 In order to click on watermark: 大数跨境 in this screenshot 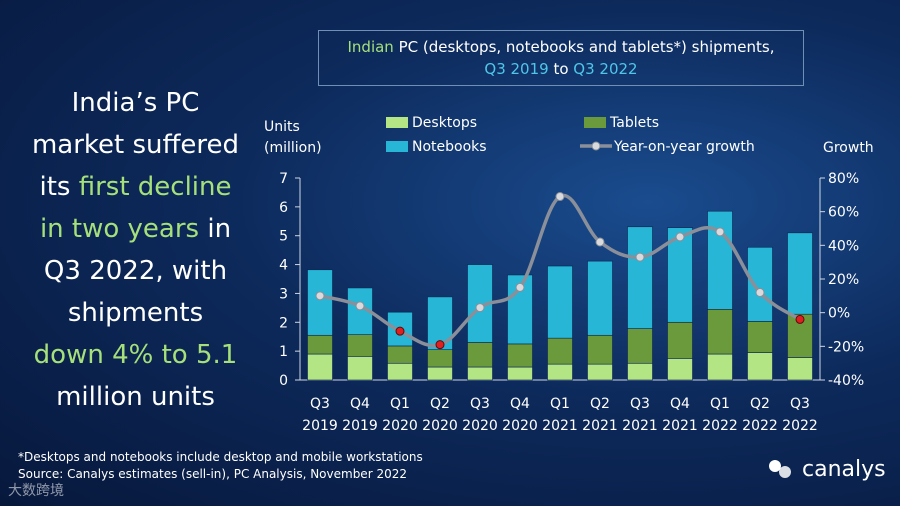, I will do `click(36, 490)`.